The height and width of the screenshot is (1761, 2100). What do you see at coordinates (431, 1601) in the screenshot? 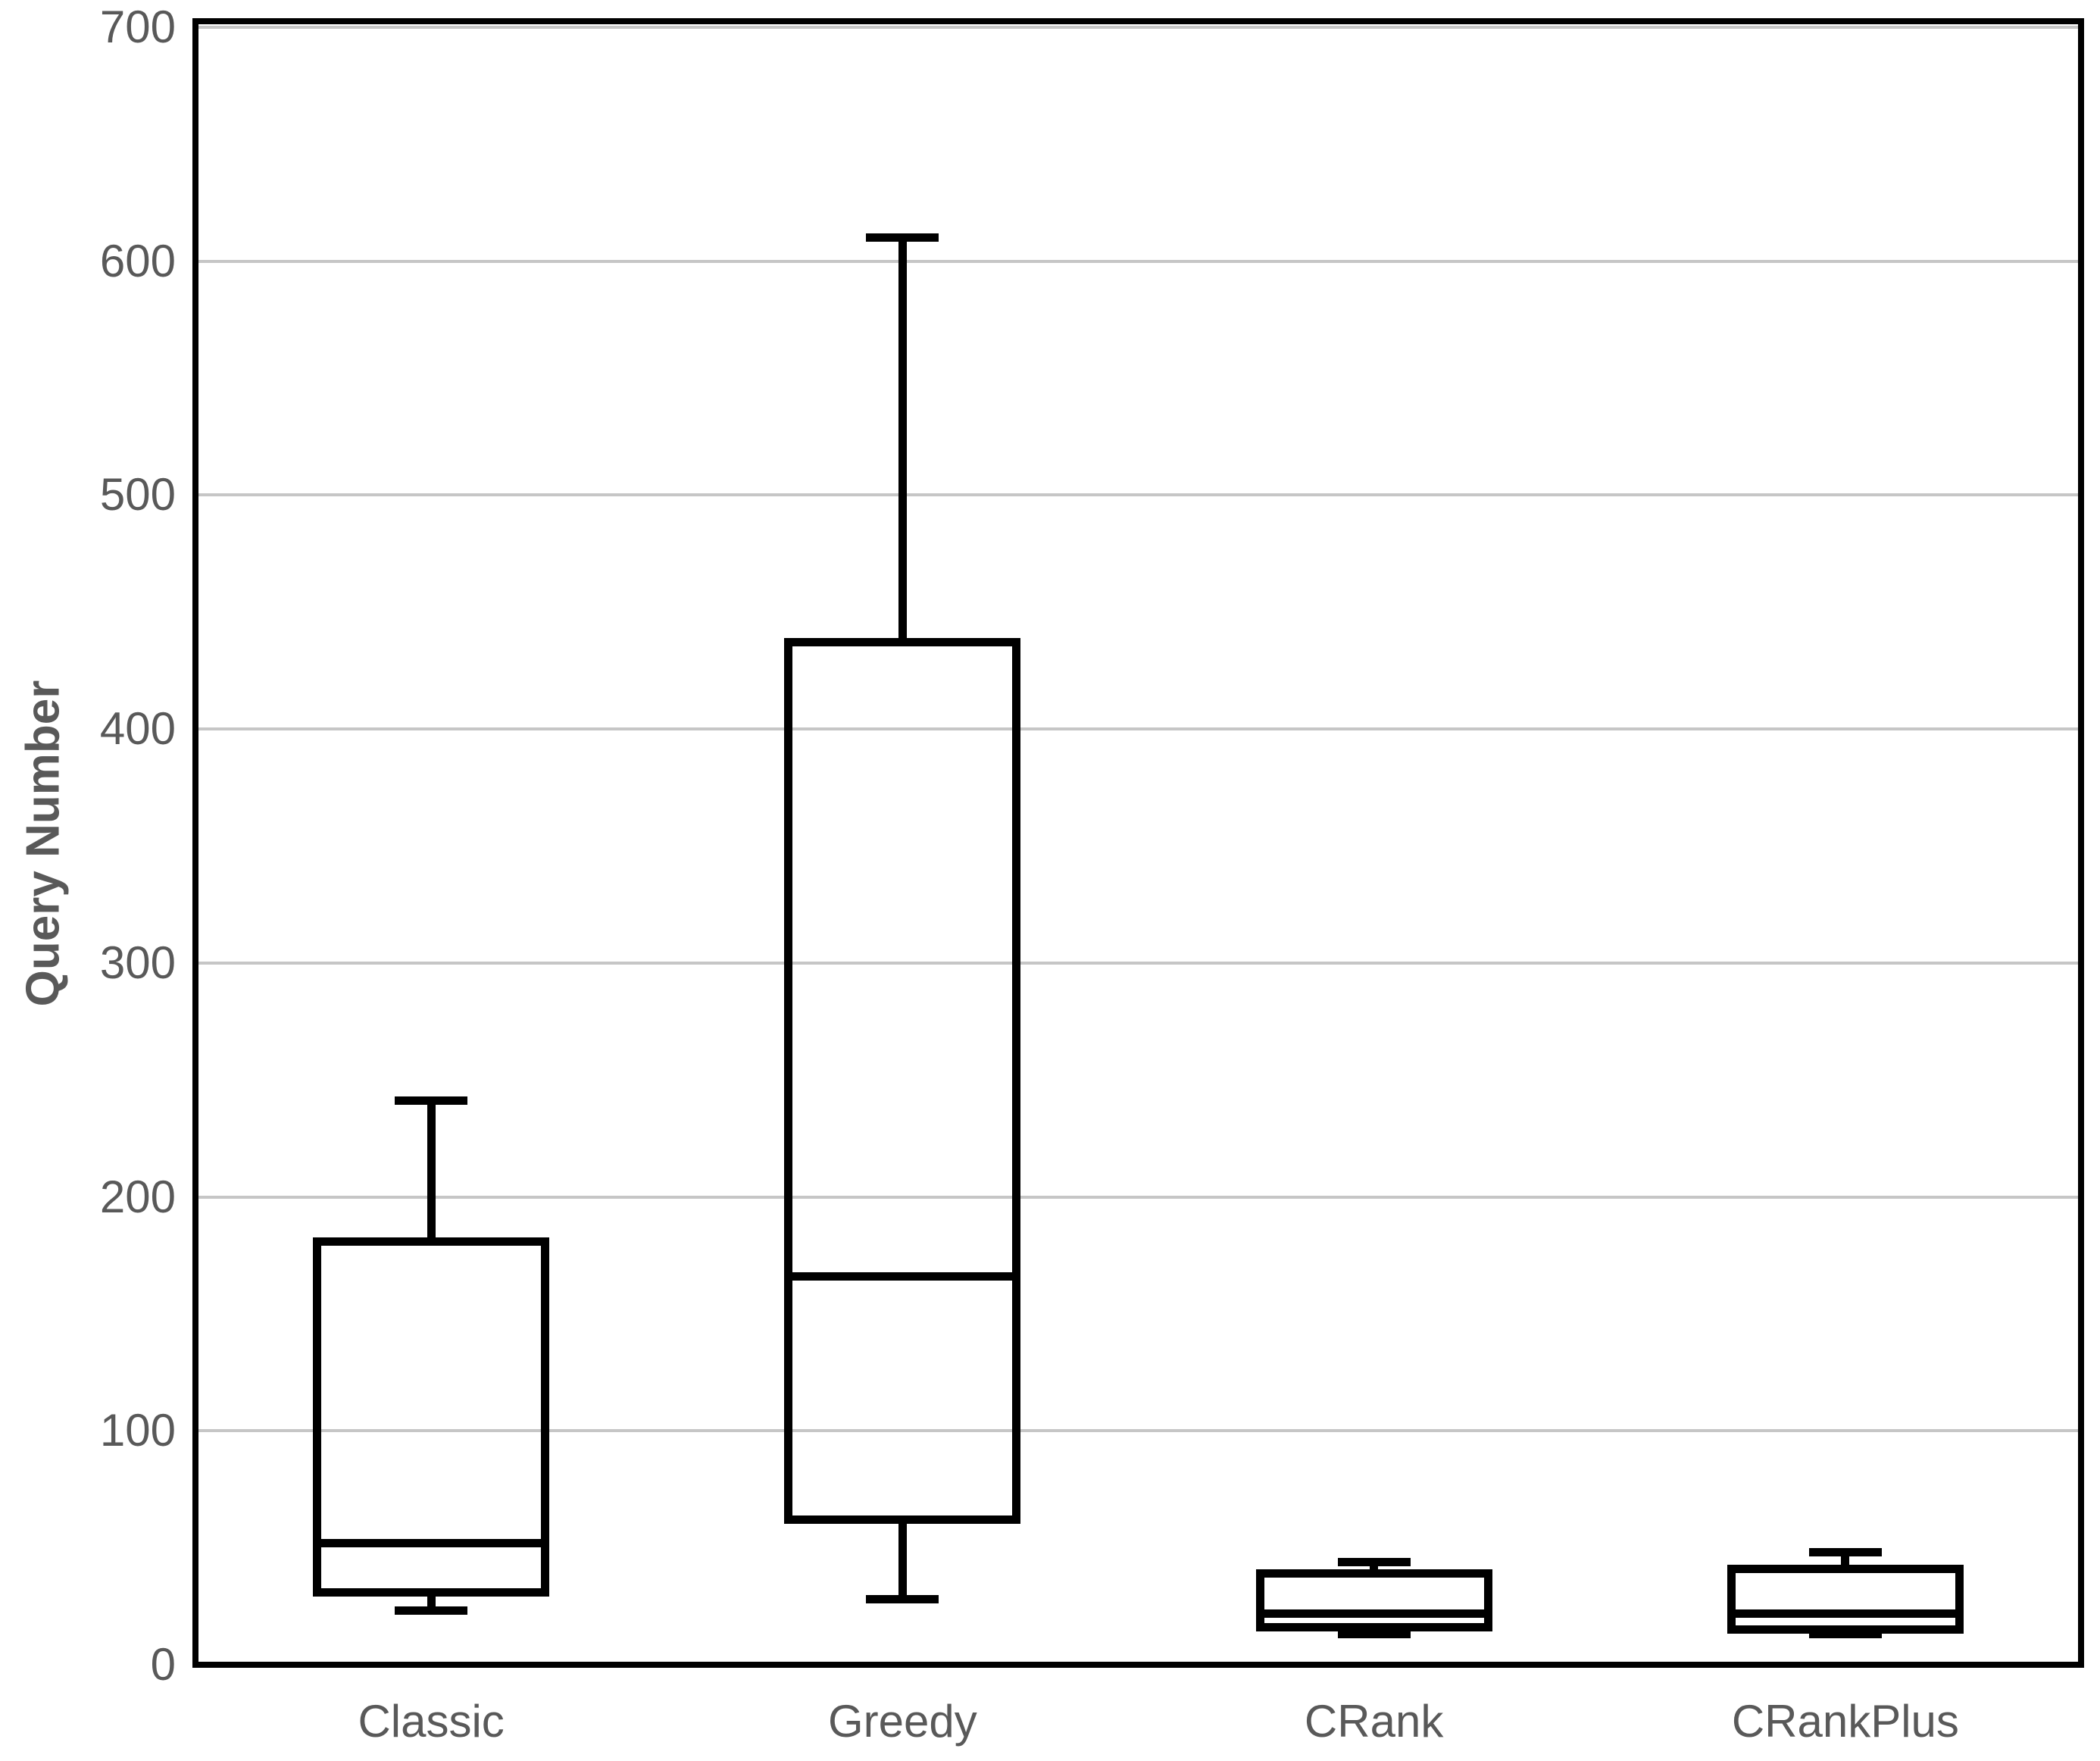
I see `whisker-stem-bottom-classic` at bounding box center [431, 1601].